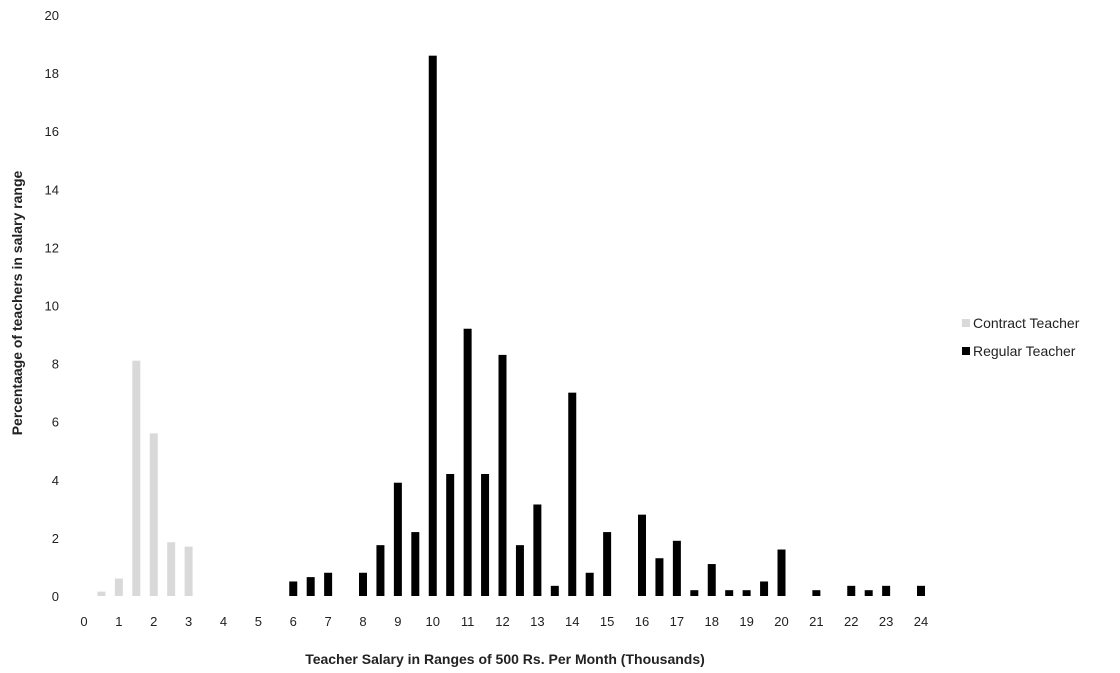  Describe the element at coordinates (52, 131) in the screenshot. I see `y-tick-label: 16` at that location.